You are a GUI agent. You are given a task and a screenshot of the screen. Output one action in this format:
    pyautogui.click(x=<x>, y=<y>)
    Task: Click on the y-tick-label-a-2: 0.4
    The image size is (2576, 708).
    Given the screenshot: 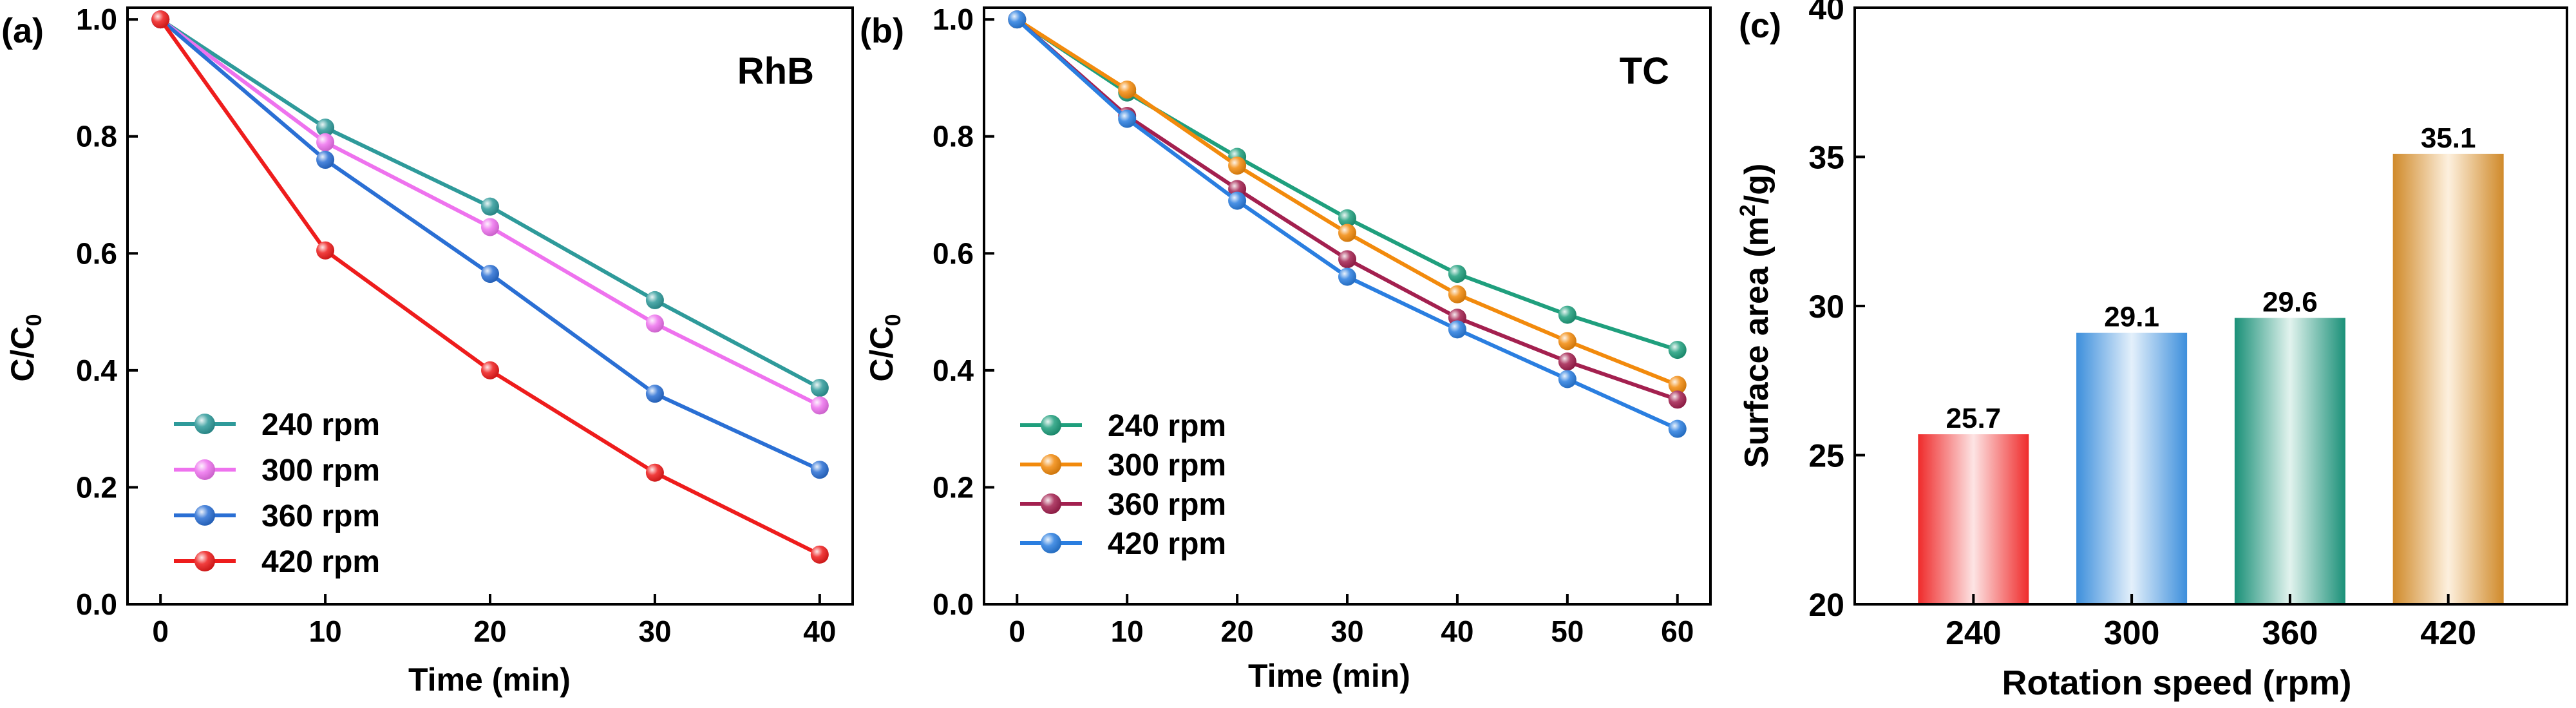 What is the action you would take?
    pyautogui.click(x=96, y=370)
    